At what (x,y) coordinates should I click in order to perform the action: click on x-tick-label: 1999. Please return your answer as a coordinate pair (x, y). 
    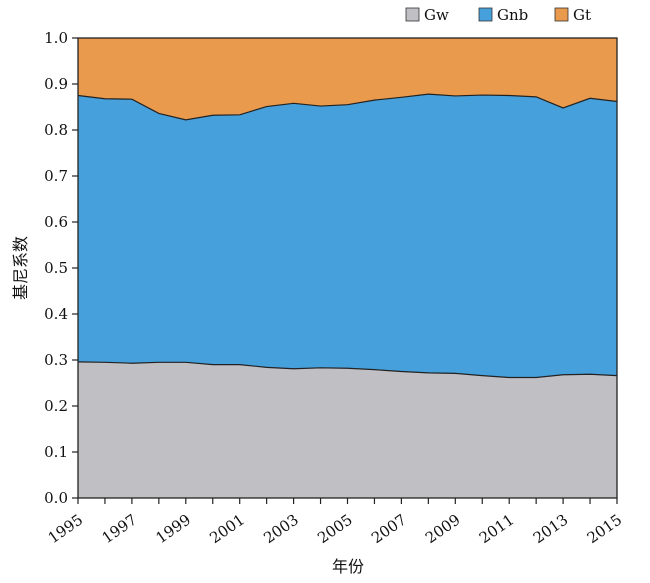
    Looking at the image, I should click on (173, 529).